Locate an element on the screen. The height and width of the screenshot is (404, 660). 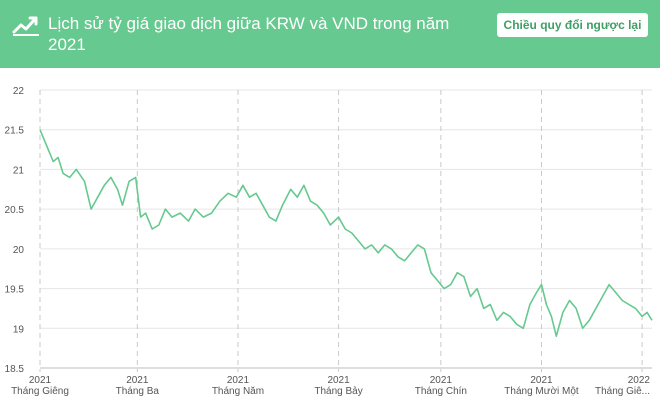
y-tick-label: 18.5 is located at coordinates (15, 369).